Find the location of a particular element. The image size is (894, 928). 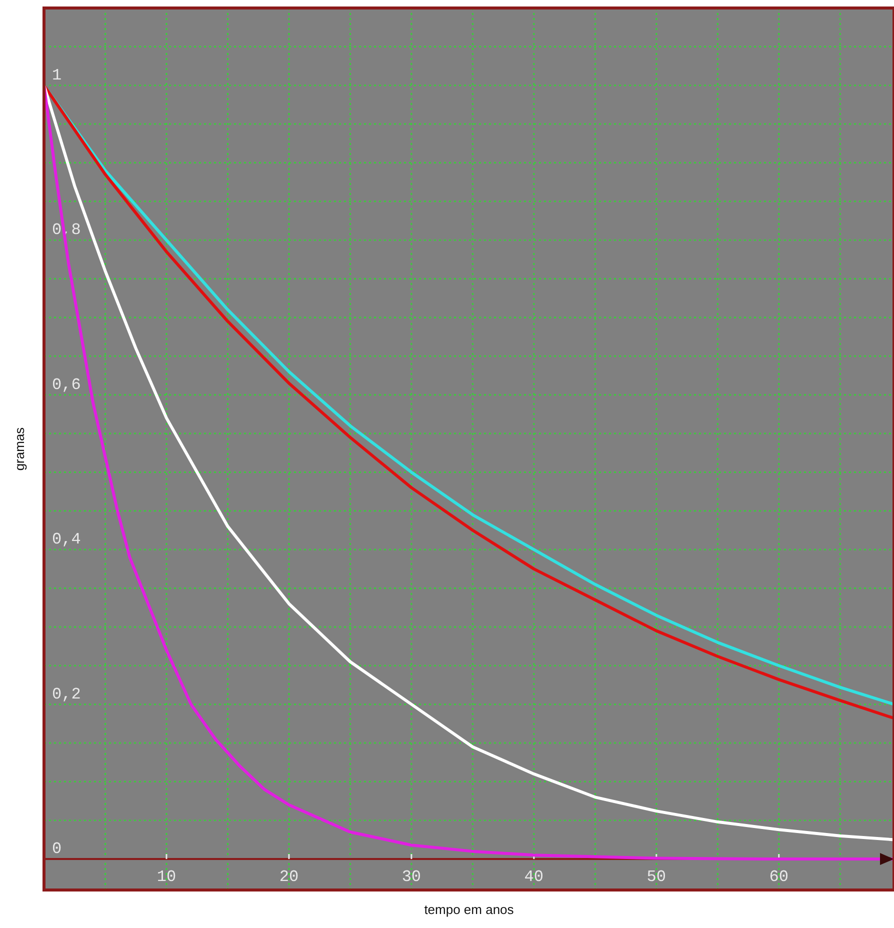

y-tick-label: 0,2 is located at coordinates (66, 694).